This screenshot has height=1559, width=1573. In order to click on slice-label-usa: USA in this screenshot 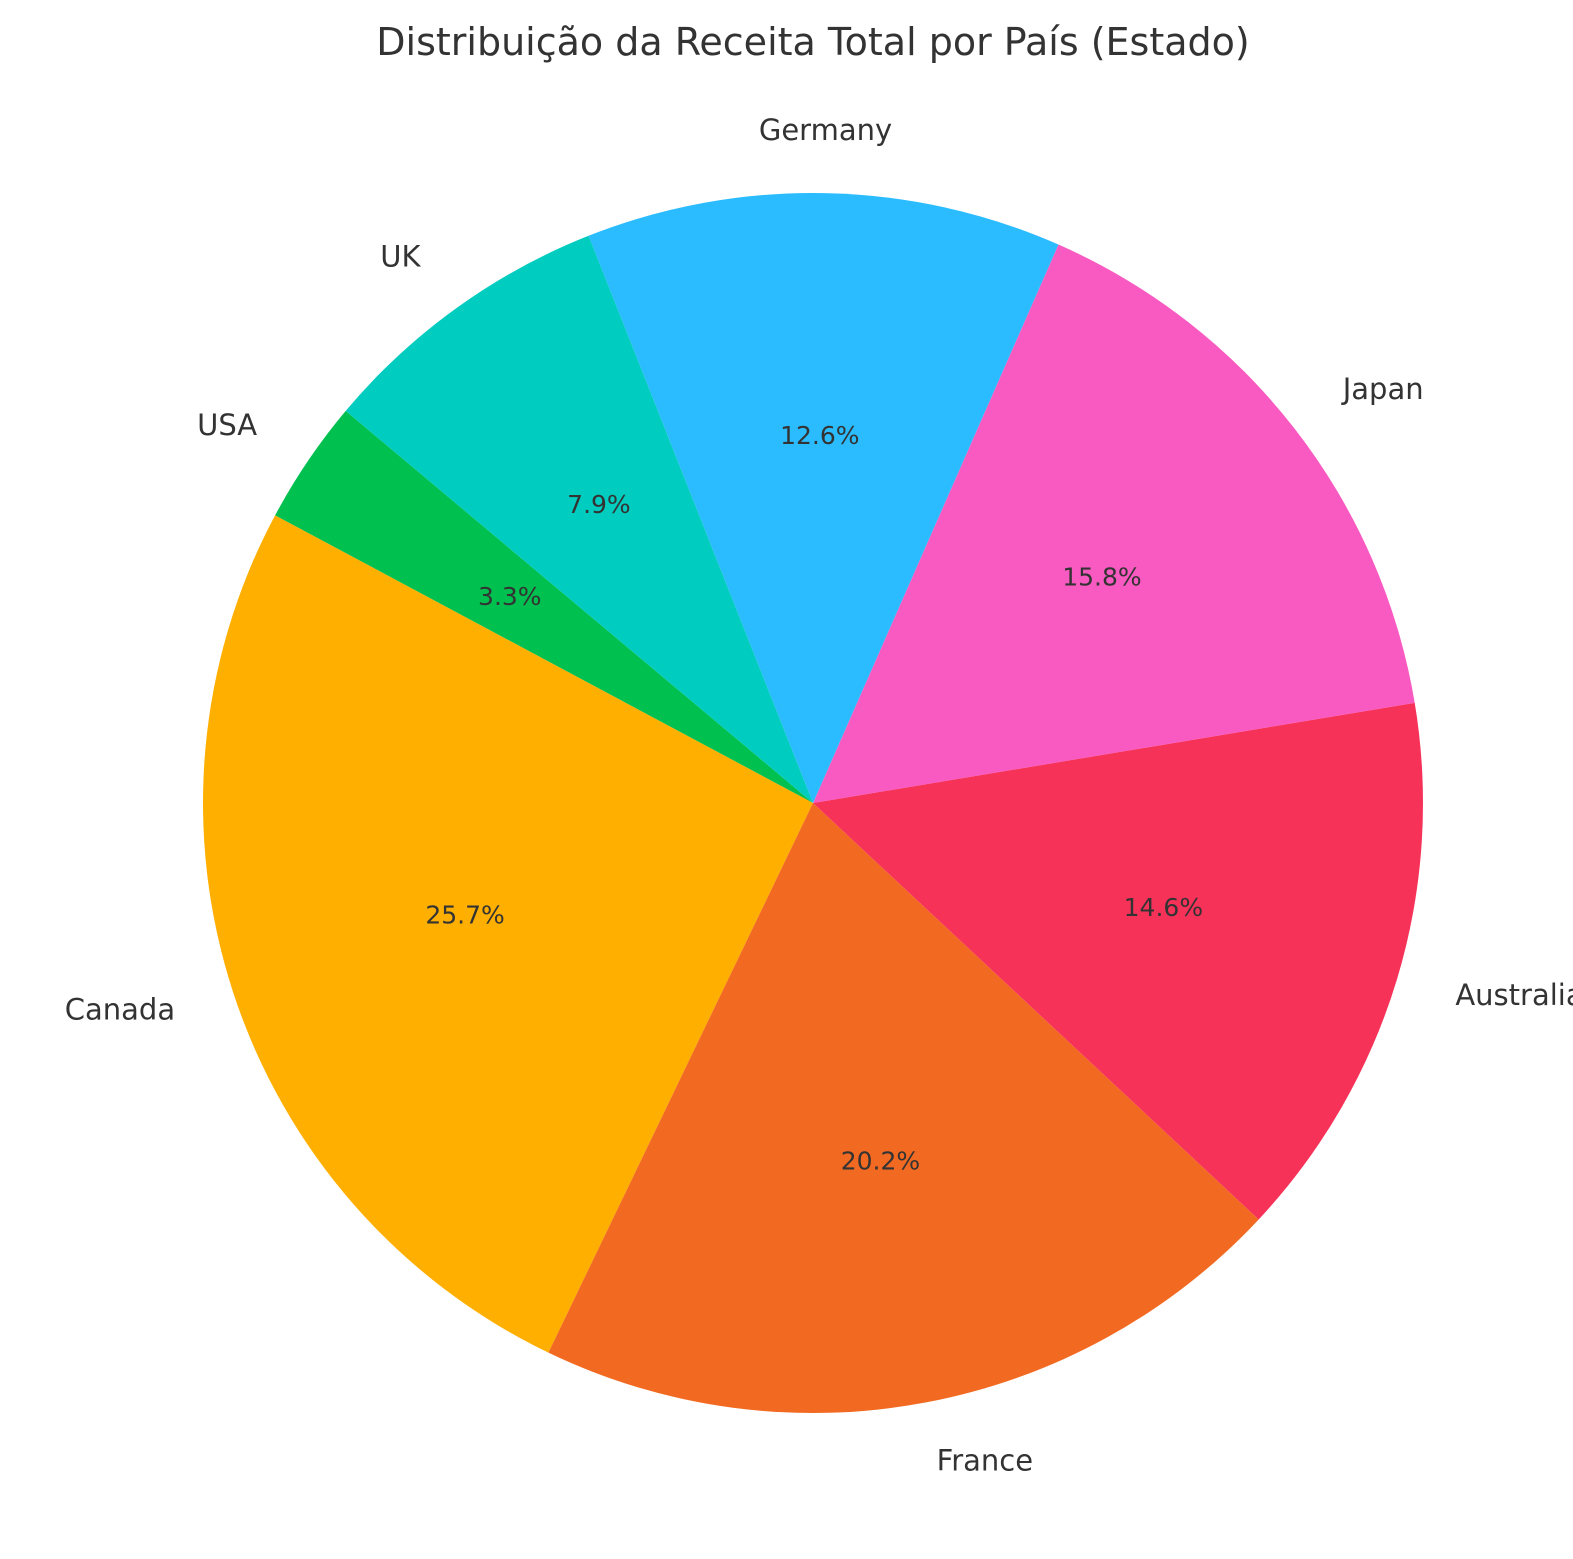, I will do `click(227, 425)`.